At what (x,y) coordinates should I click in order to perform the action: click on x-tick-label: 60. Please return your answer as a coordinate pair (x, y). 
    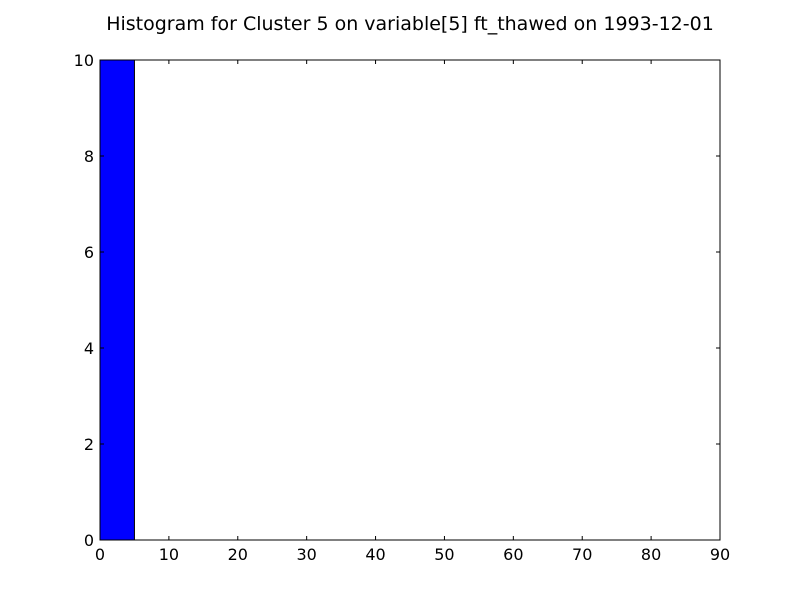
    Looking at the image, I should click on (513, 554).